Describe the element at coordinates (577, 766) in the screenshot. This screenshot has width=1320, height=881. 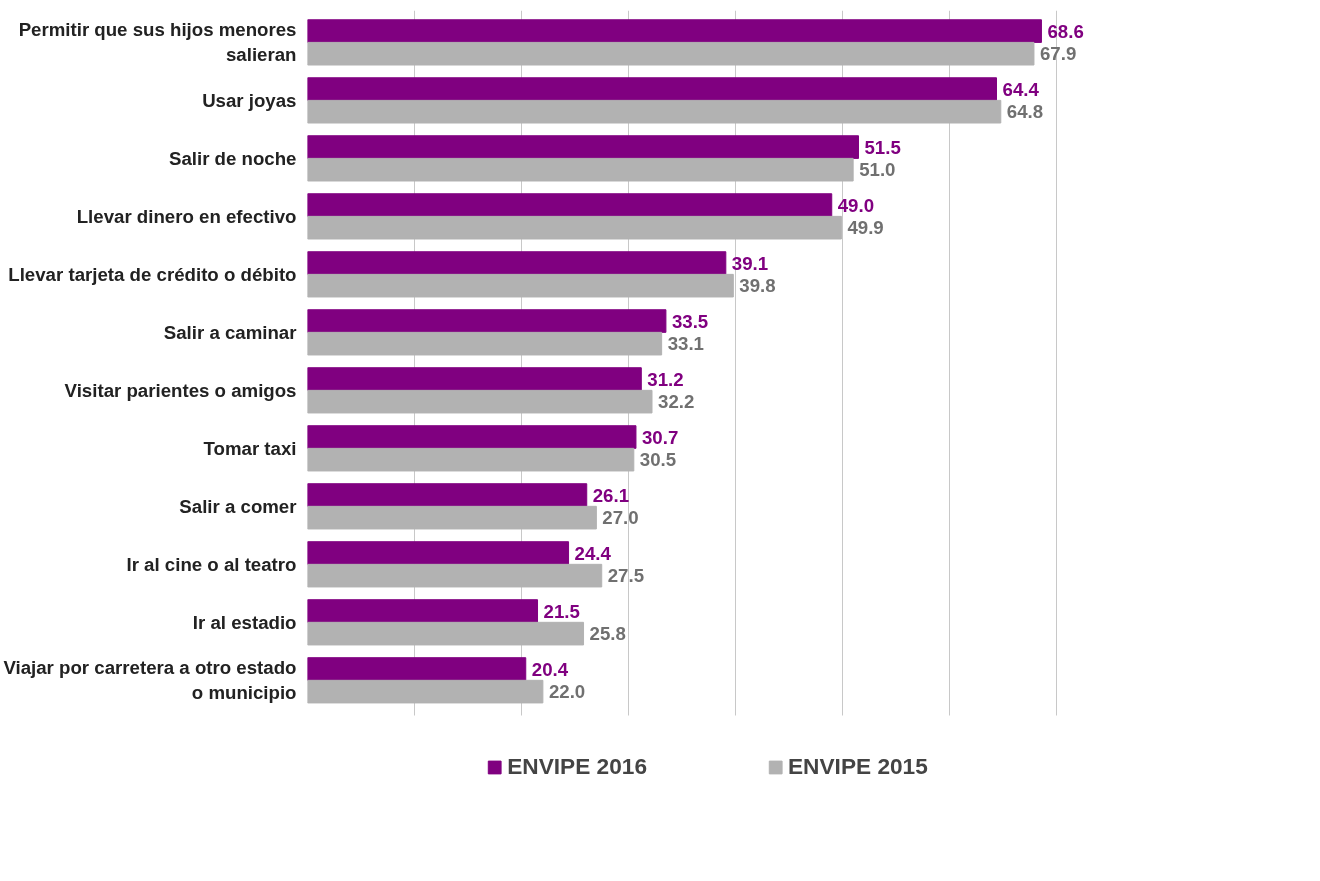
I see `legend-label: ENVIPE 2016` at that location.